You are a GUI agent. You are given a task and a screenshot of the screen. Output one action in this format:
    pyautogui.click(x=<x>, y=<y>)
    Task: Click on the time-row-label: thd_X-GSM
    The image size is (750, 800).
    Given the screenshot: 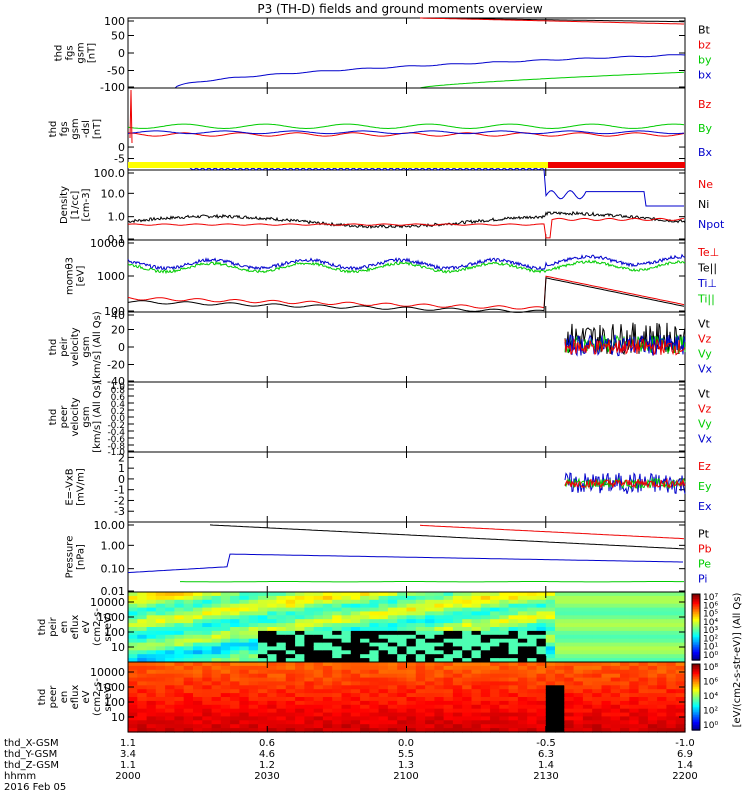 What is the action you would take?
    pyautogui.click(x=31, y=743)
    